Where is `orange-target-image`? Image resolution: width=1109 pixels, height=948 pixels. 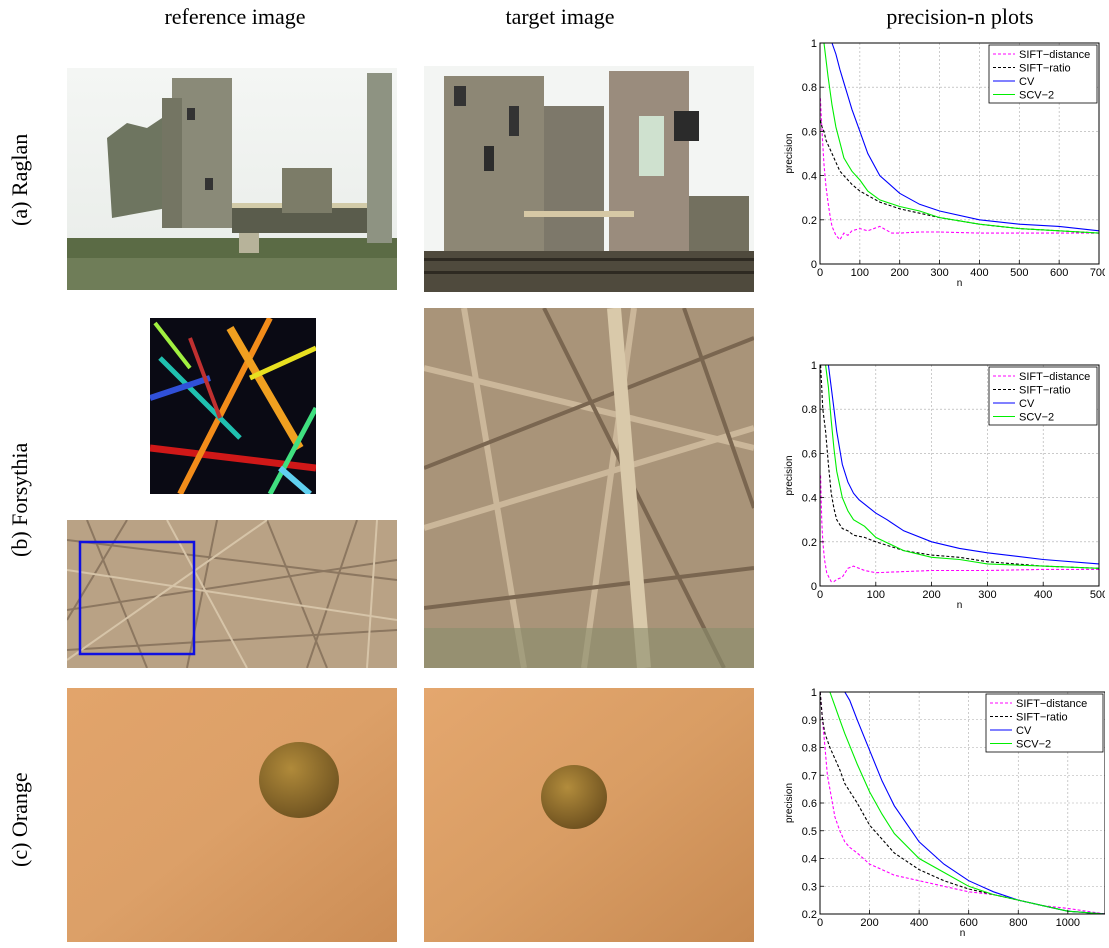
orange-target-image is located at coordinates (589, 815).